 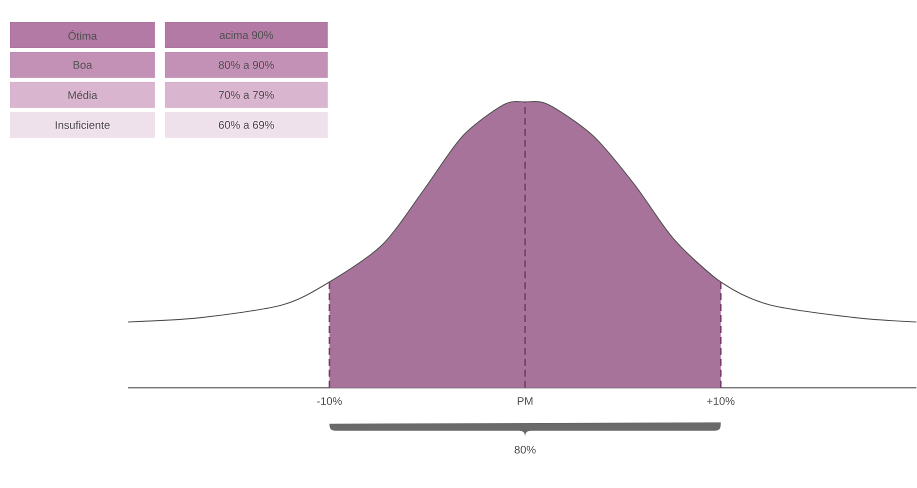 I want to click on text: Ótima, so click(x=83, y=35).